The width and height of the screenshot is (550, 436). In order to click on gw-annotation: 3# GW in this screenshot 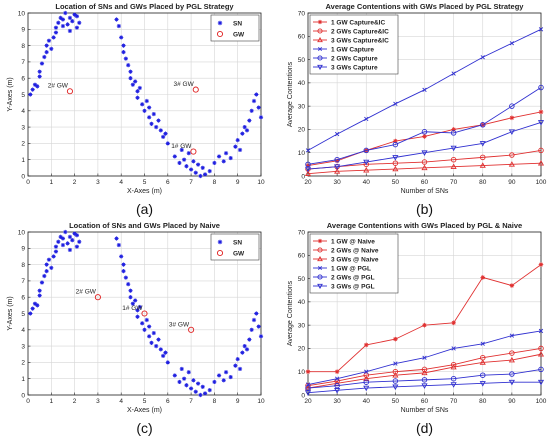, I will do `click(184, 84)`.